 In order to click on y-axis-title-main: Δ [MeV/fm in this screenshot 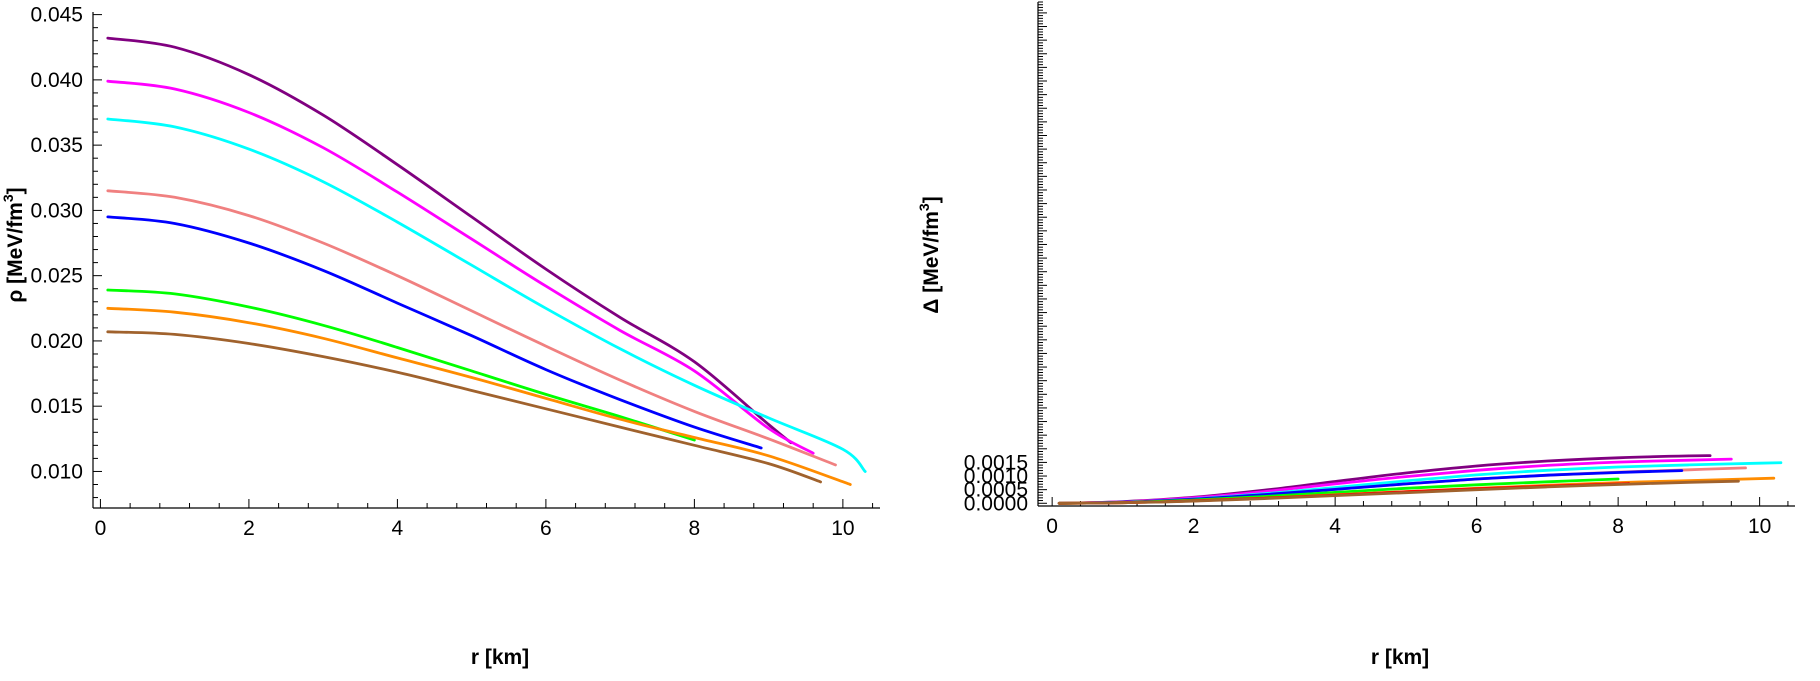, I will do `click(931, 262)`.